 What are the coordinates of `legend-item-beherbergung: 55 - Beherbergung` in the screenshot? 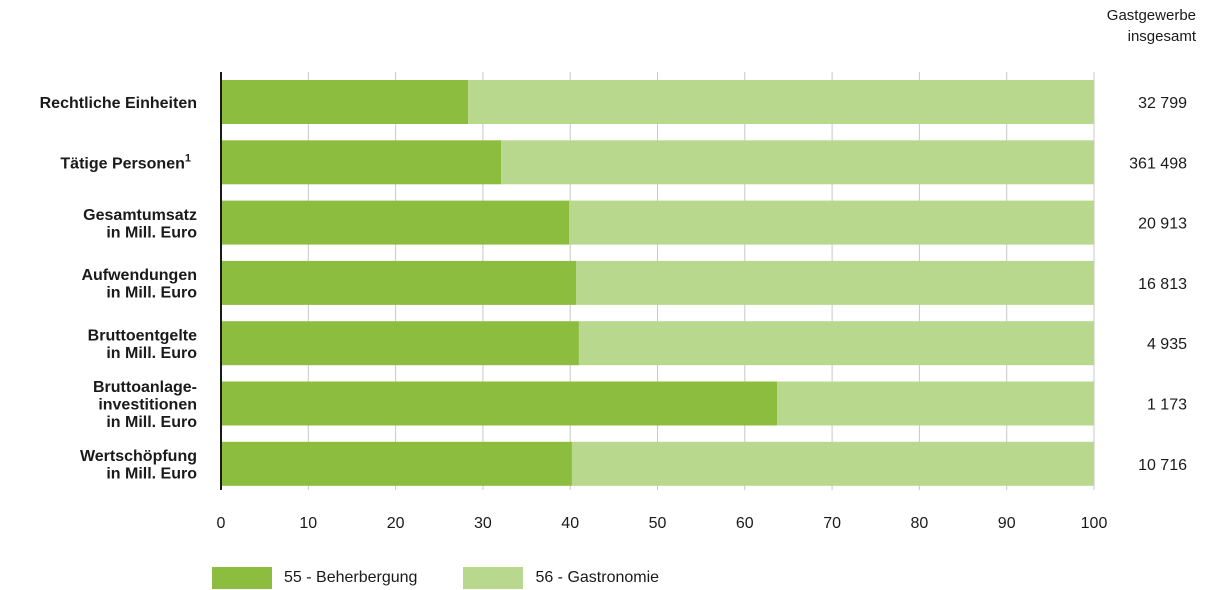 It's located at (314, 578).